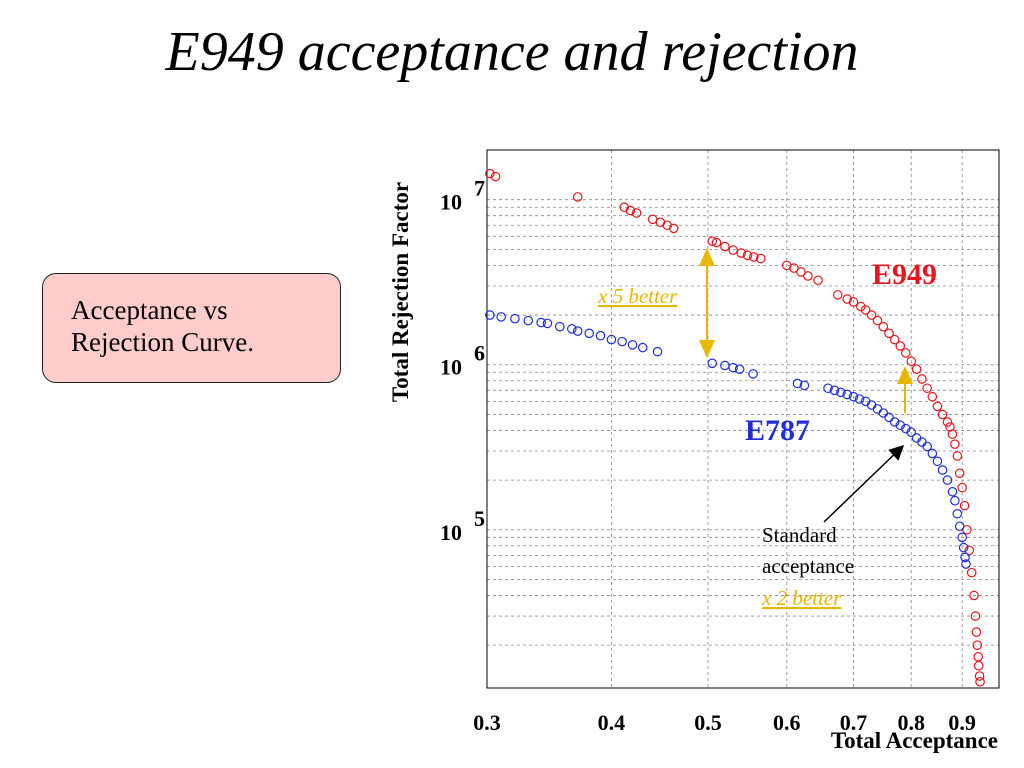 The image size is (1024, 768). Describe the element at coordinates (487, 722) in the screenshot. I see `x-tick-label: 0.3` at that location.